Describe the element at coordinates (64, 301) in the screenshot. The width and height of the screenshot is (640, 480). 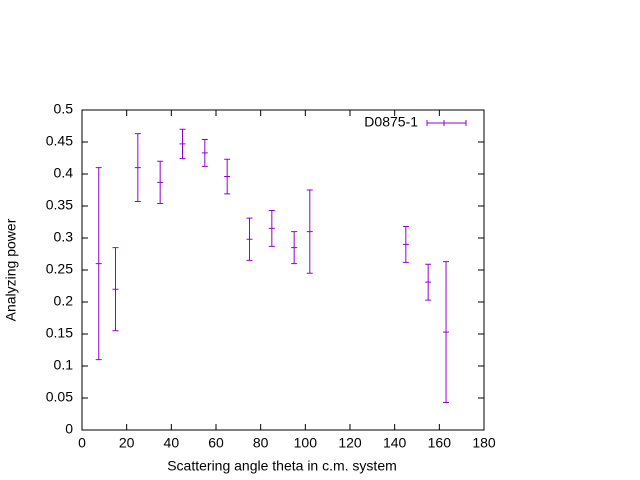
I see `y-tick-label: 0.2` at that location.